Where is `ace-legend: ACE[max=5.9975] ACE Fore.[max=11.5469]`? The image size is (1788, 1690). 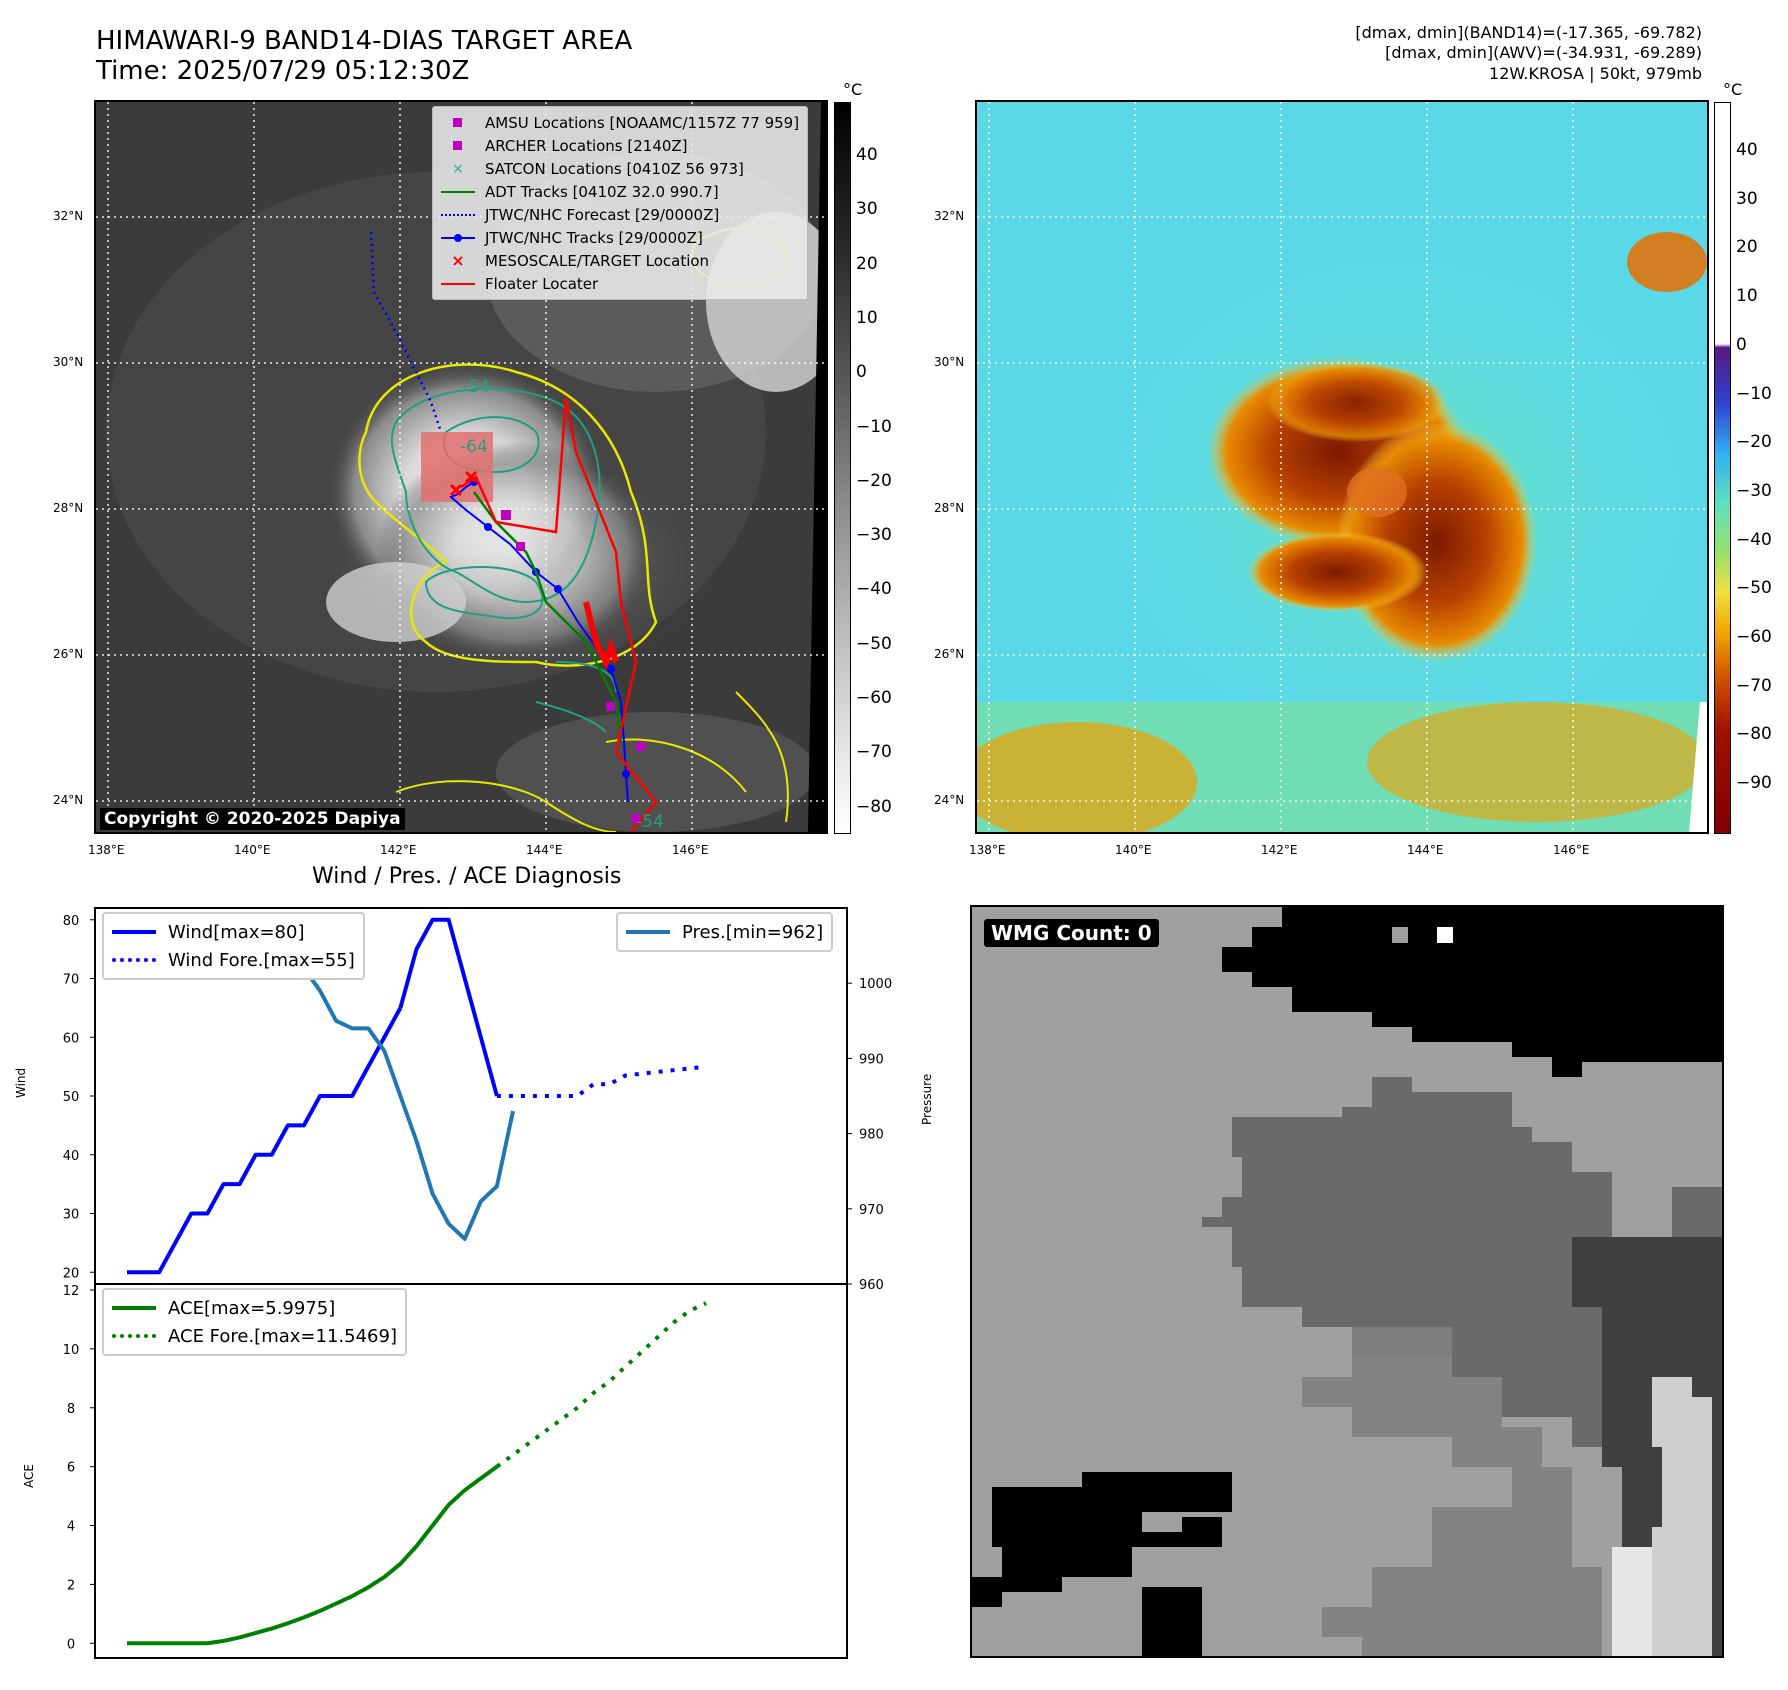
ace-legend: ACE[max=5.9975] ACE Fore.[max=11.5469] is located at coordinates (254, 1322).